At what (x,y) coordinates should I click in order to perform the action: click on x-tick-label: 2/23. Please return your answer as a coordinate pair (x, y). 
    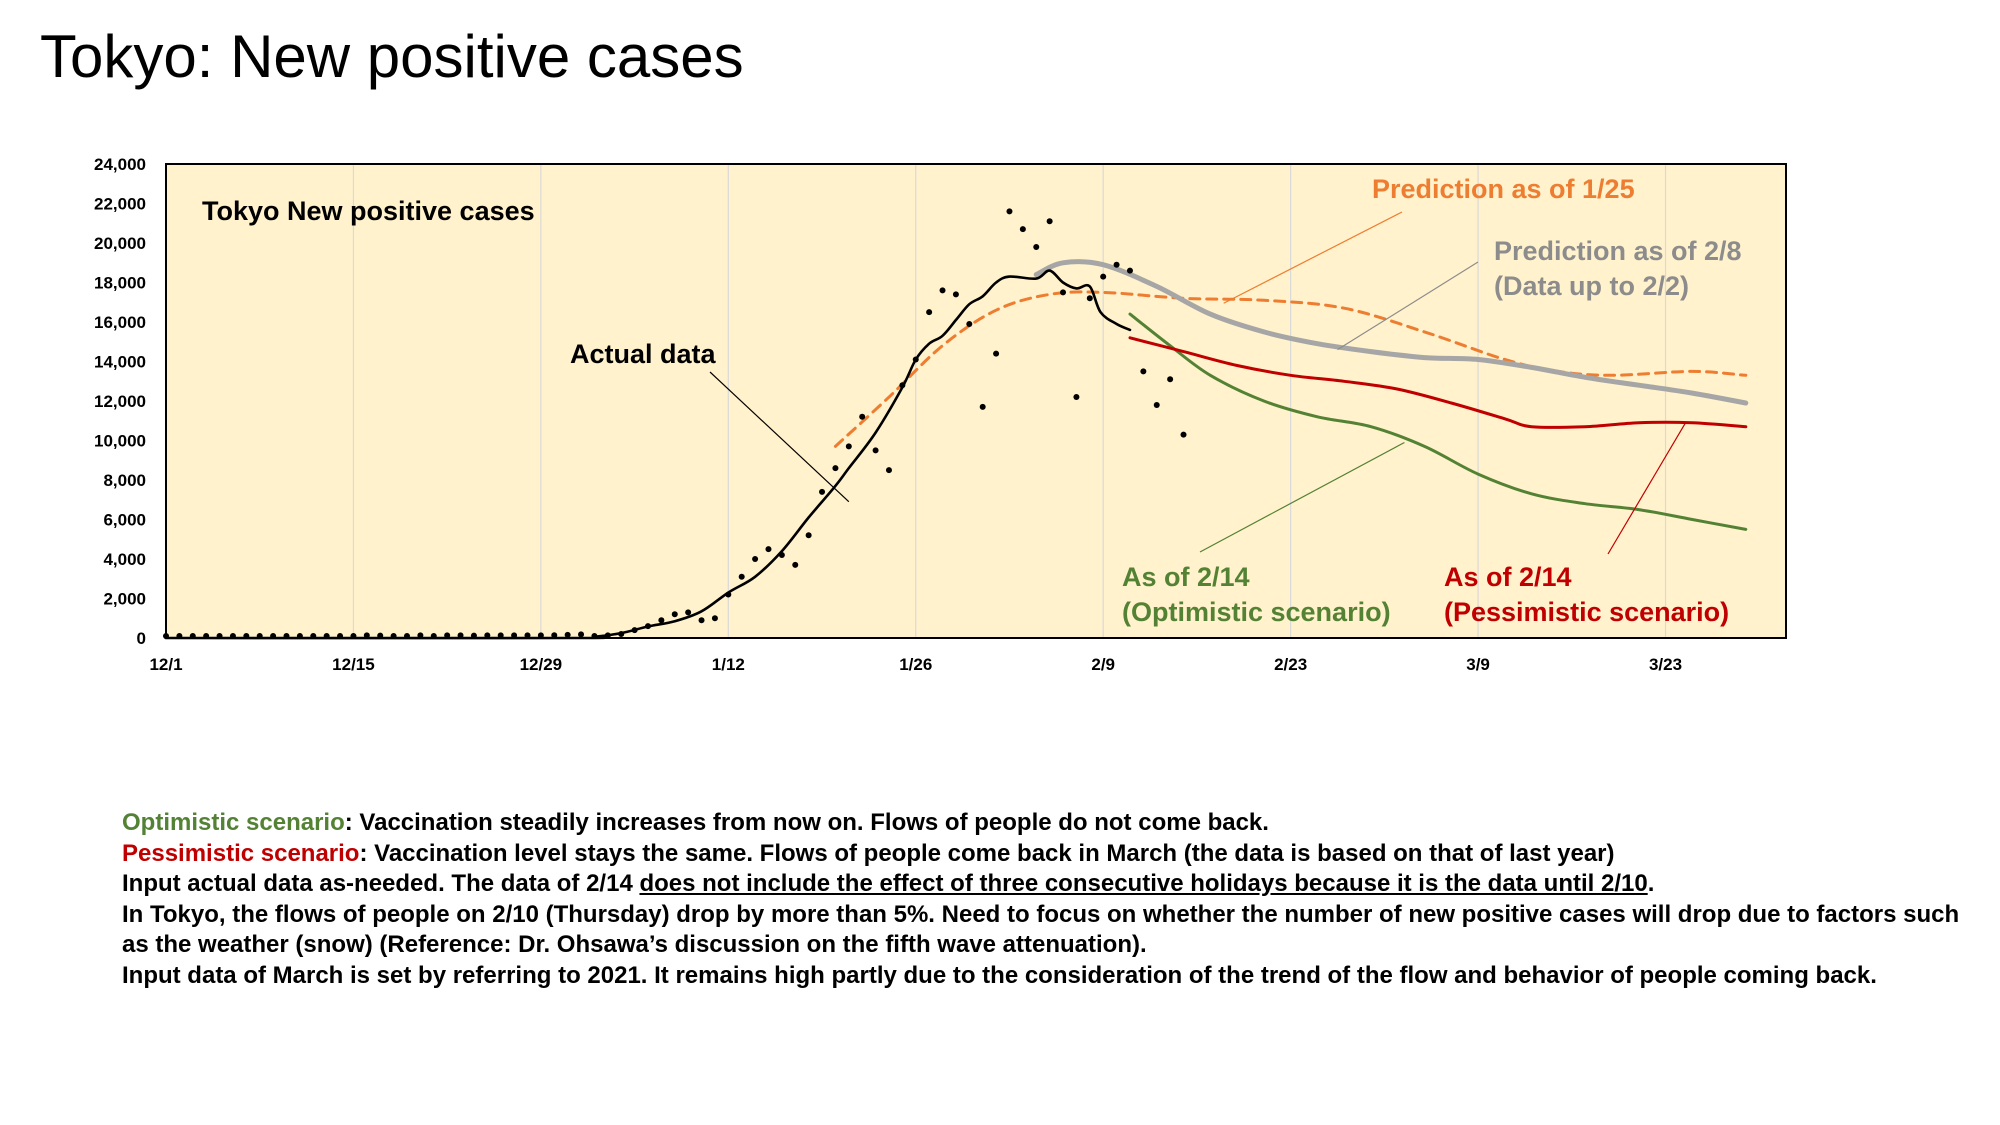
    Looking at the image, I should click on (1290, 664).